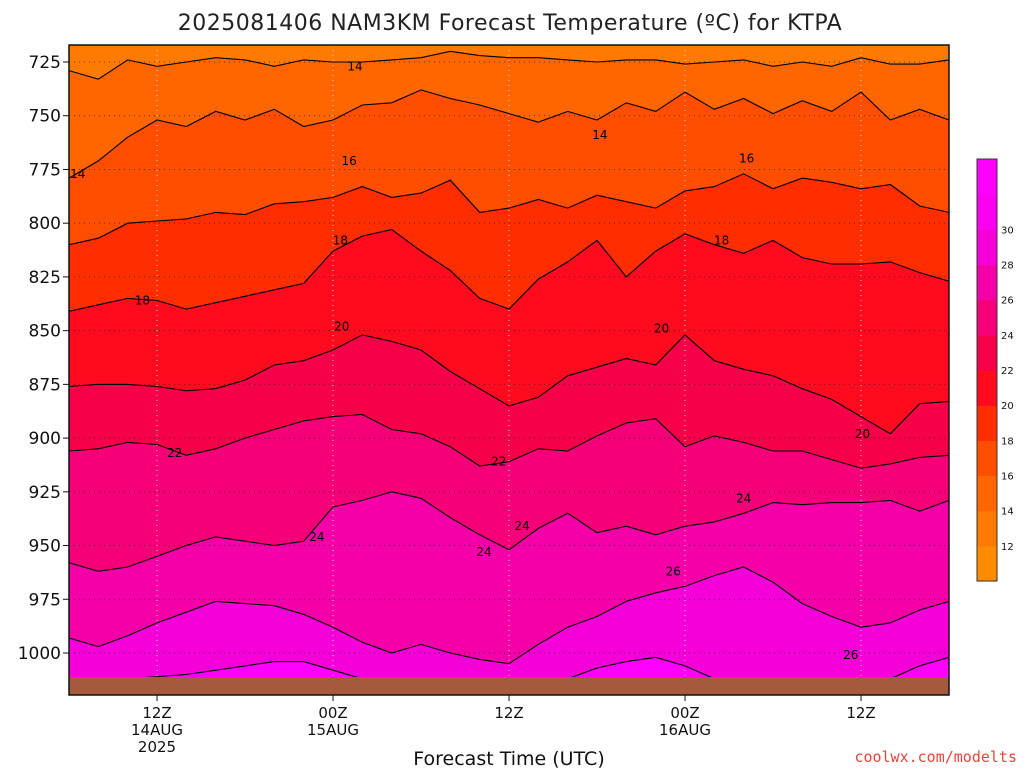  I want to click on y-axis: 725 750 775 800 825 850 875 900 925 950 975 1000, so click(43, 358).